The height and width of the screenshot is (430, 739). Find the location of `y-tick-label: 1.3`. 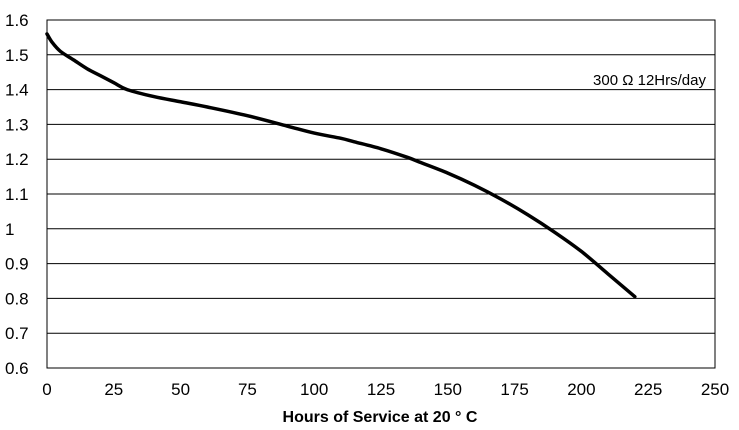

y-tick-label: 1.3 is located at coordinates (17, 124).